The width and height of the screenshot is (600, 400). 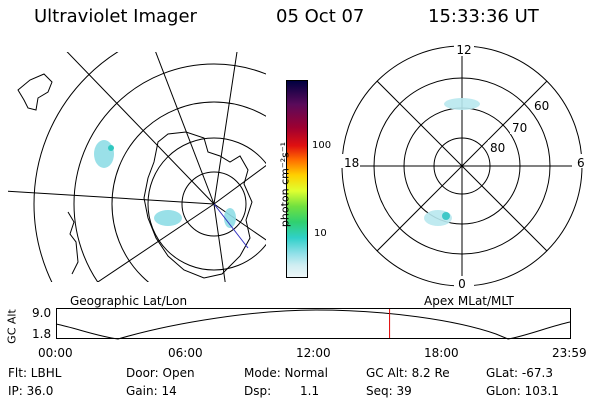 What do you see at coordinates (497, 148) in the screenshot?
I see `mlat-label-80: 80` at bounding box center [497, 148].